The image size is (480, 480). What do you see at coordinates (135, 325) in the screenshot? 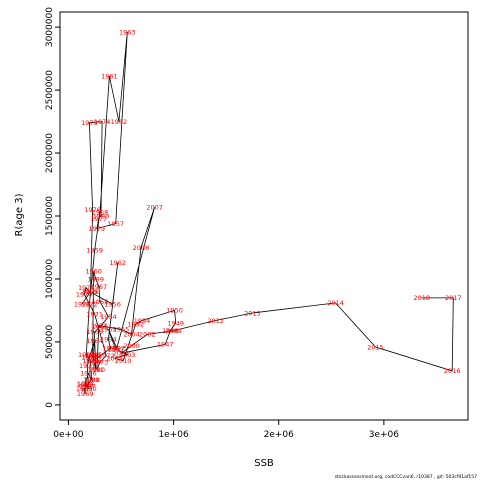
I see `year-label: 1992` at bounding box center [135, 325].